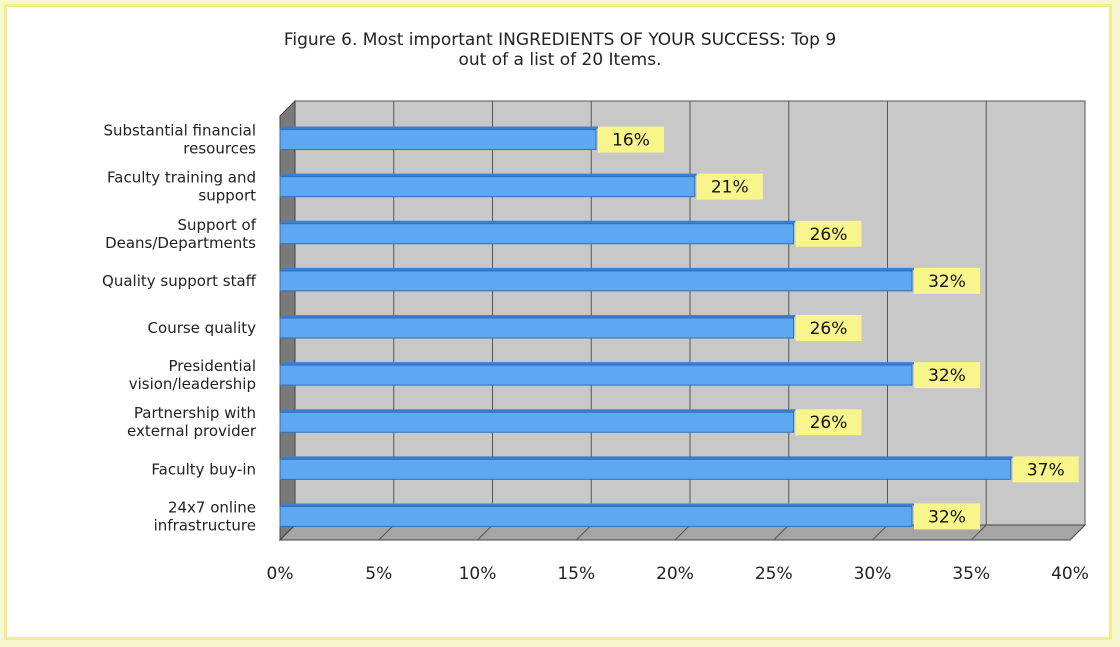 Image resolution: width=1120 pixels, height=647 pixels. What do you see at coordinates (181, 178) in the screenshot?
I see `category-label: Faculty training and` at bounding box center [181, 178].